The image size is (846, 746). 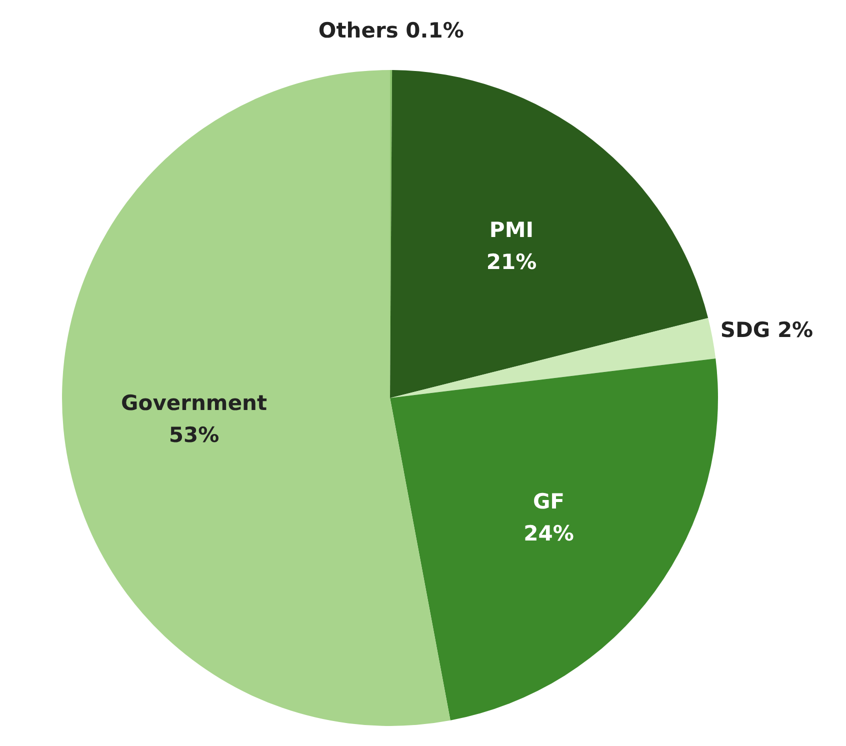 What do you see at coordinates (511, 230) in the screenshot?
I see `slice-label: PMI` at bounding box center [511, 230].